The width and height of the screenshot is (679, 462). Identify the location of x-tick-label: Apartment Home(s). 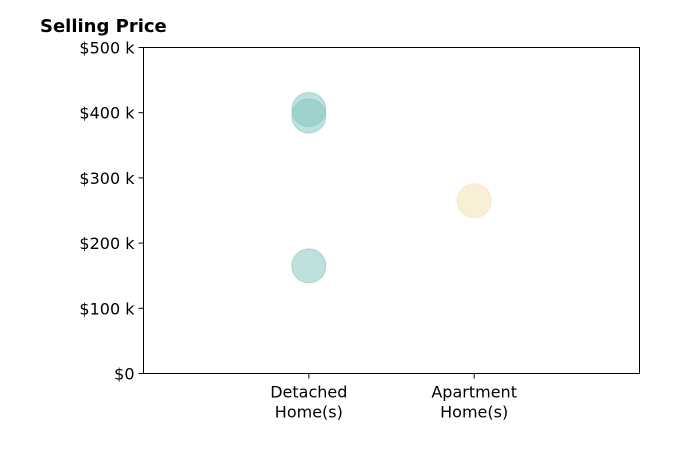
(474, 402).